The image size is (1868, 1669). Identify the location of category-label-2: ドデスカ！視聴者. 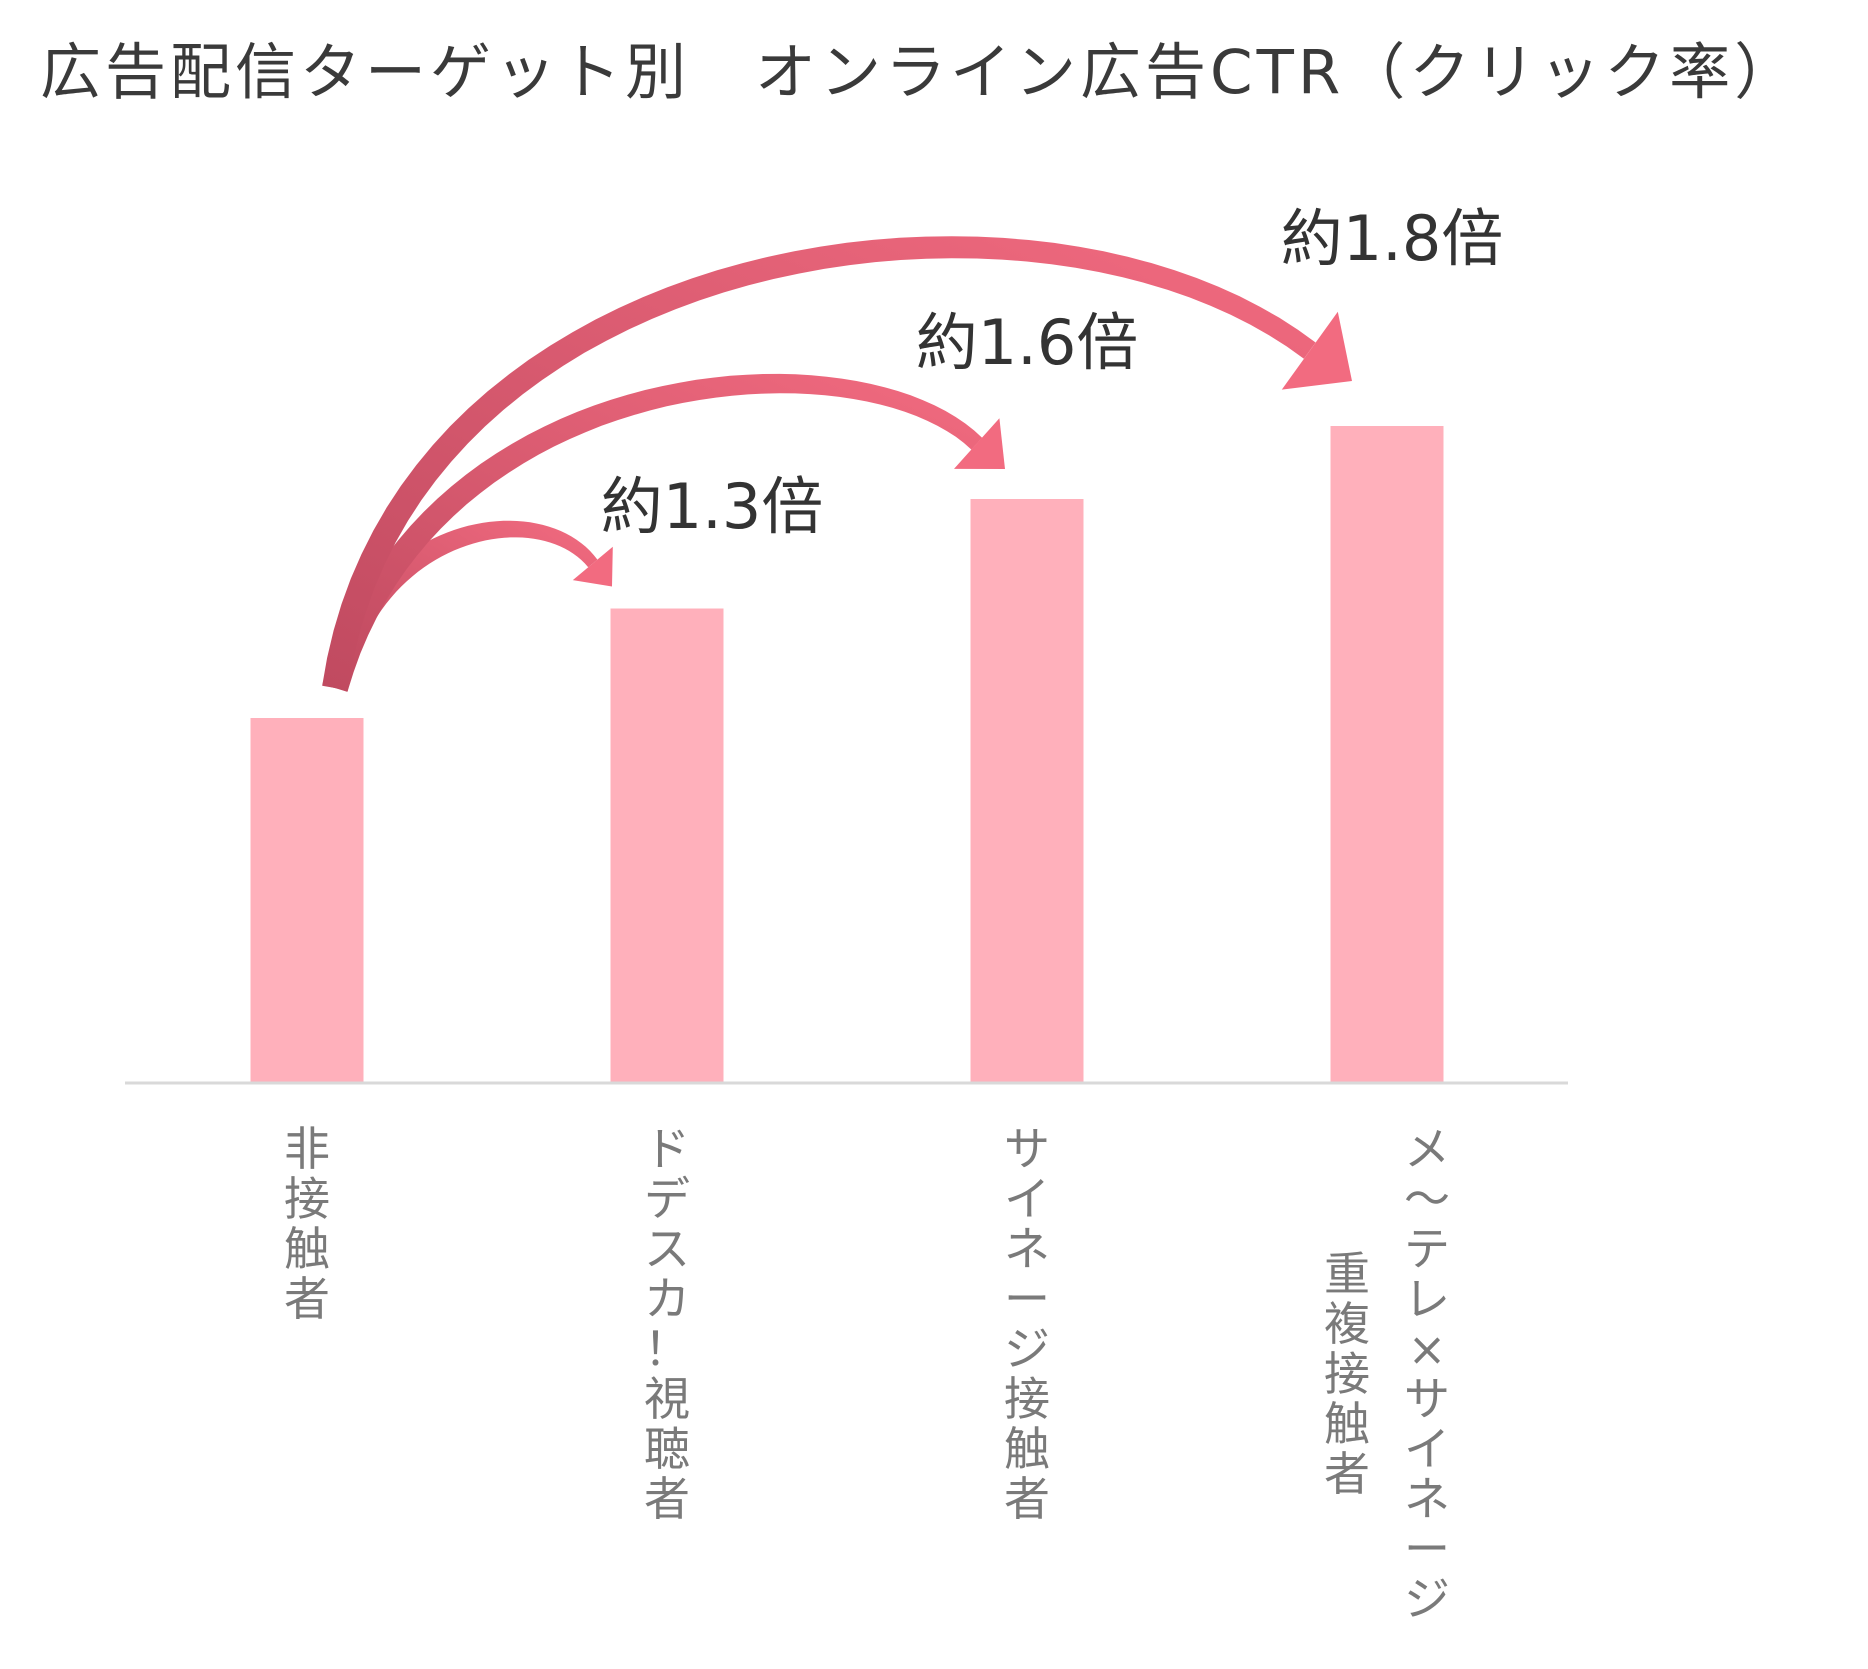
(667, 1324).